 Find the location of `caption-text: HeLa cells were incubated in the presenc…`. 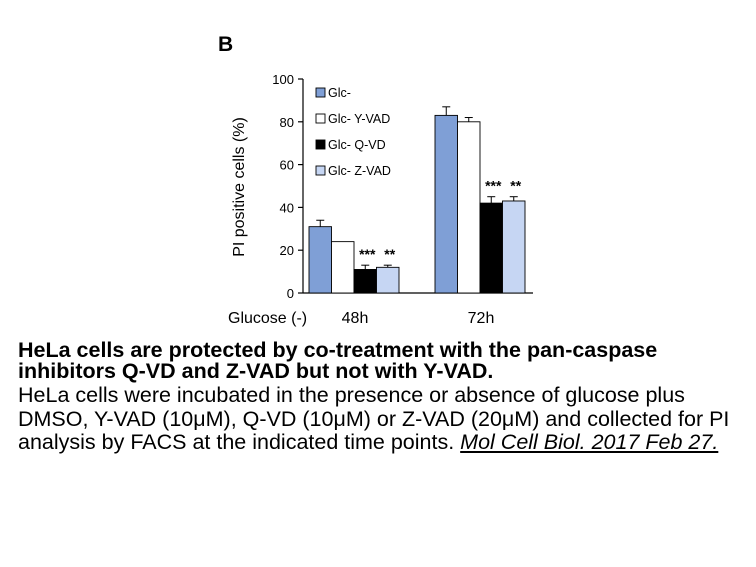

caption-text: HeLa cells were incubated in the presenc… is located at coordinates (374, 418).